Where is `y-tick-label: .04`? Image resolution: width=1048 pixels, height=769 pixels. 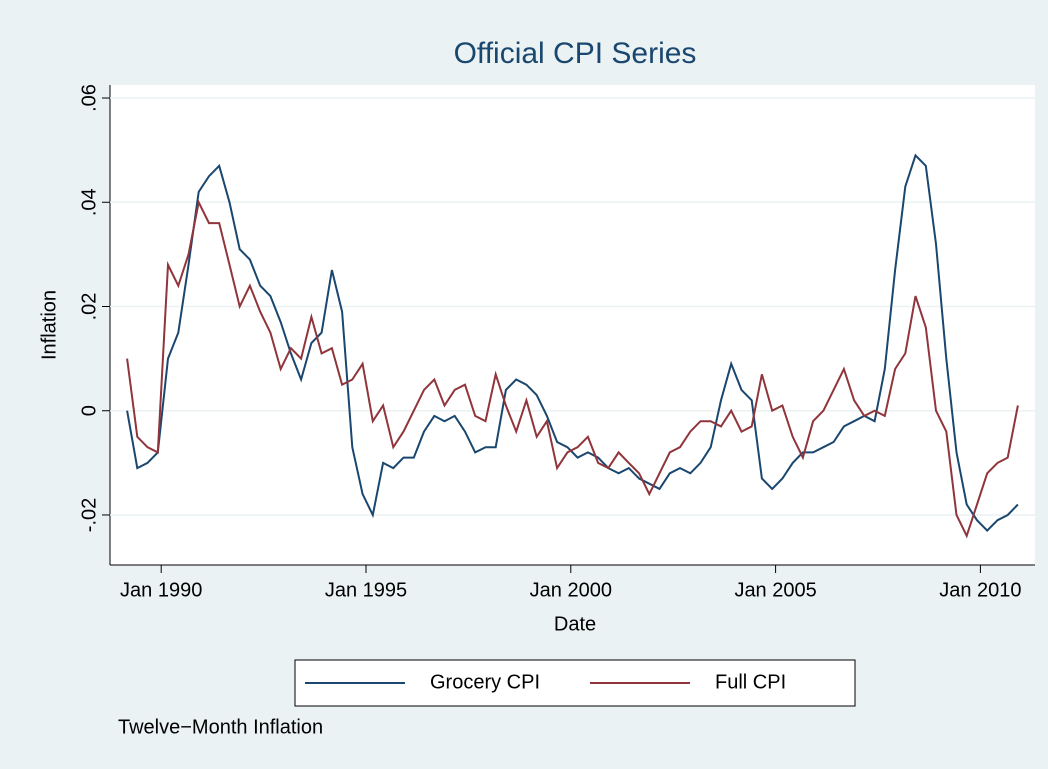 y-tick-label: .04 is located at coordinates (89, 202).